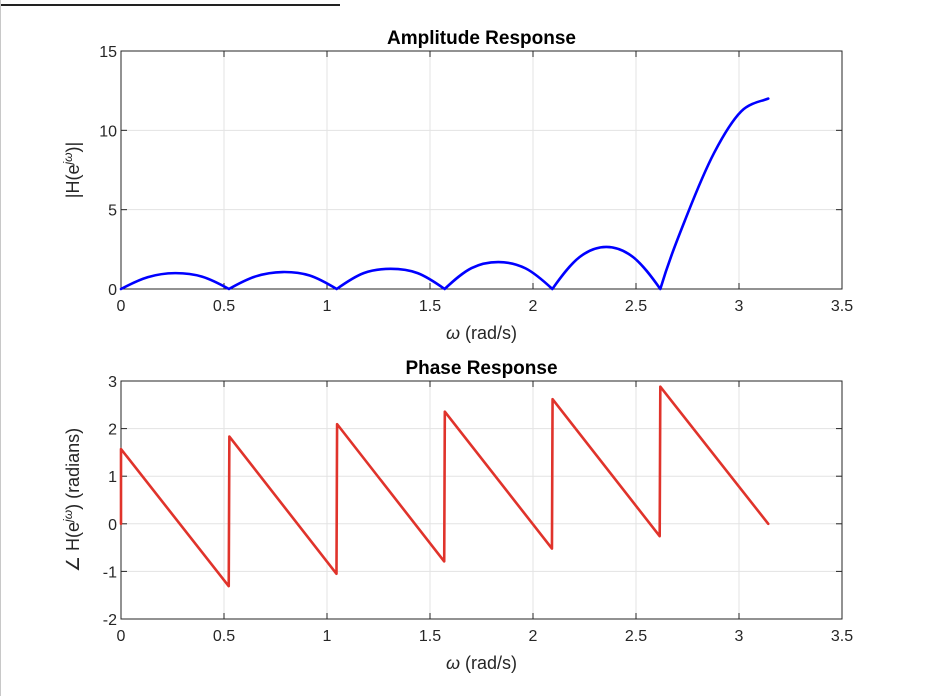  Describe the element at coordinates (0, 348) in the screenshot. I see `window-left-edge` at that location.